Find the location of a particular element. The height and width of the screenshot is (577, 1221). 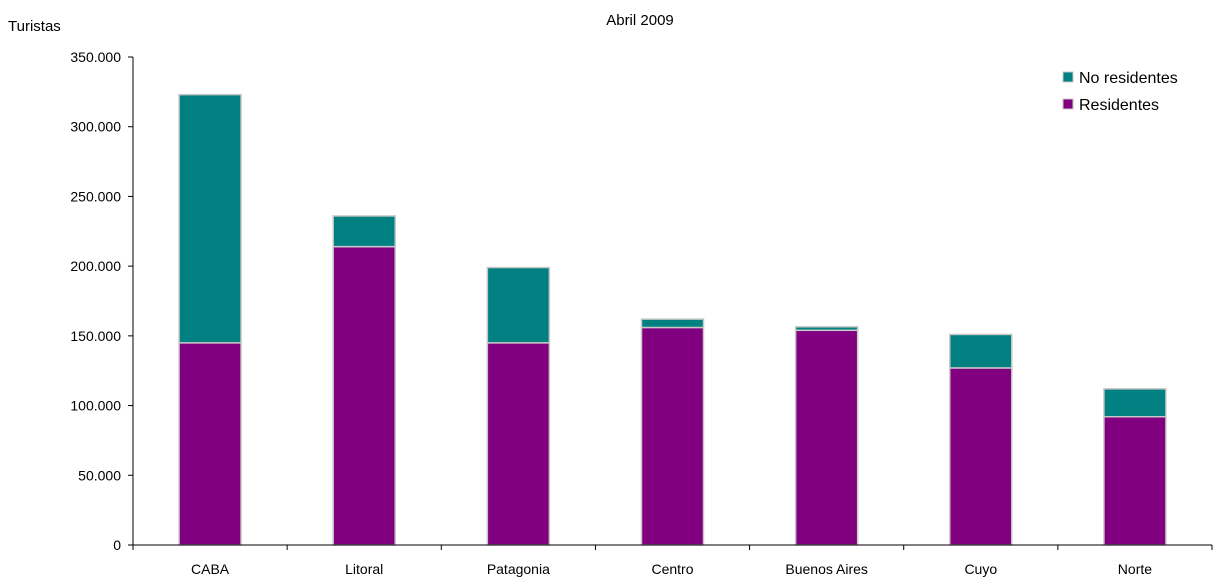

x-tick-label: Patagonia is located at coordinates (518, 569).